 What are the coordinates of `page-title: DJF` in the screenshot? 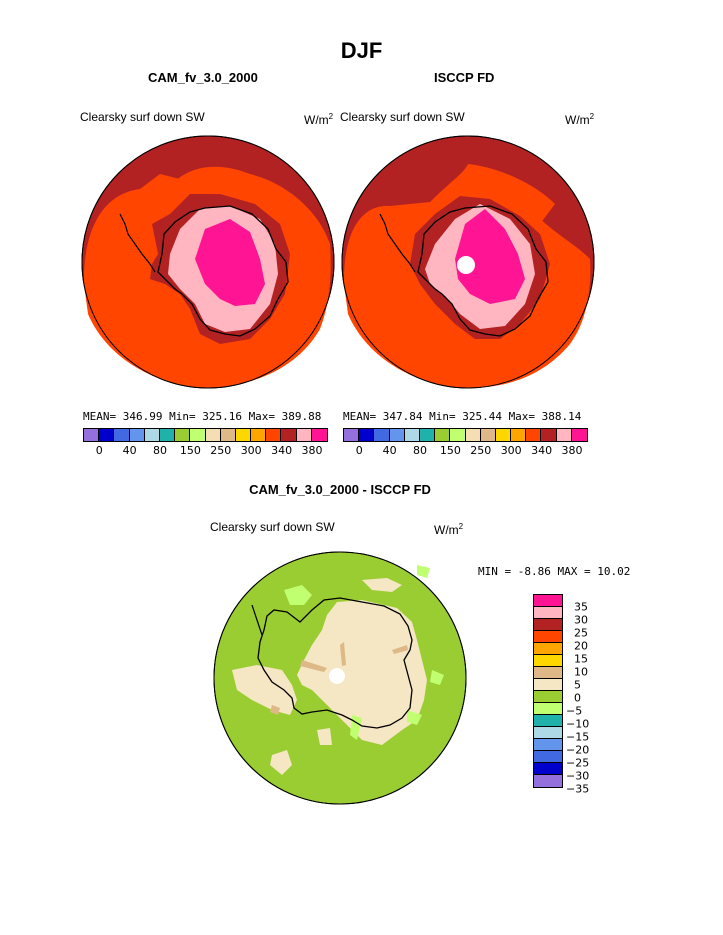 It's located at (361, 50).